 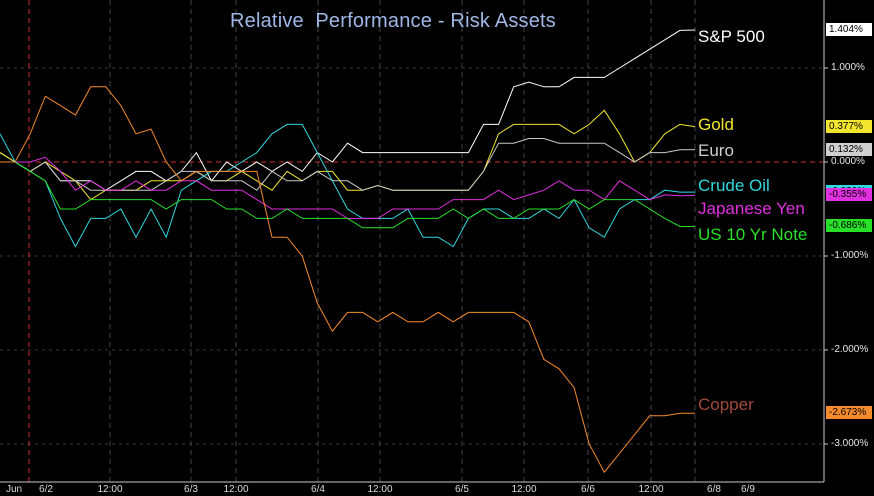 What do you see at coordinates (850, 255) in the screenshot?
I see `y-tick-label: -1.000%` at bounding box center [850, 255].